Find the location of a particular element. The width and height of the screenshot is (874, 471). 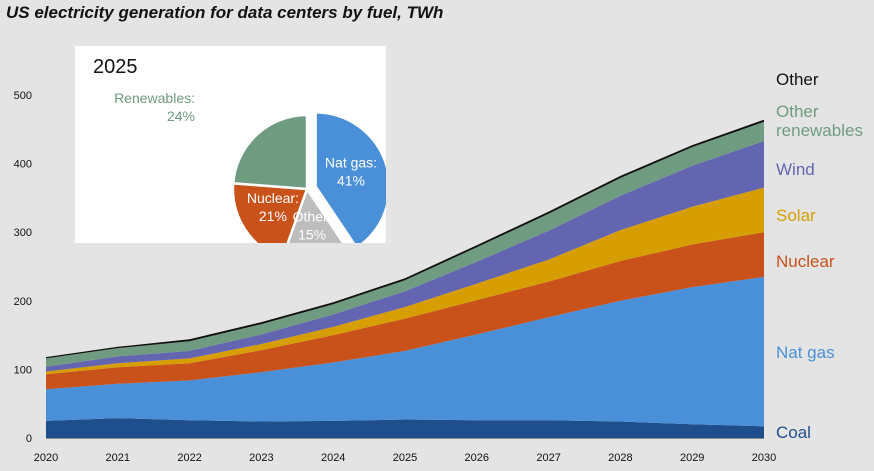

pie-slice-nuclear is located at coordinates (270, 212).